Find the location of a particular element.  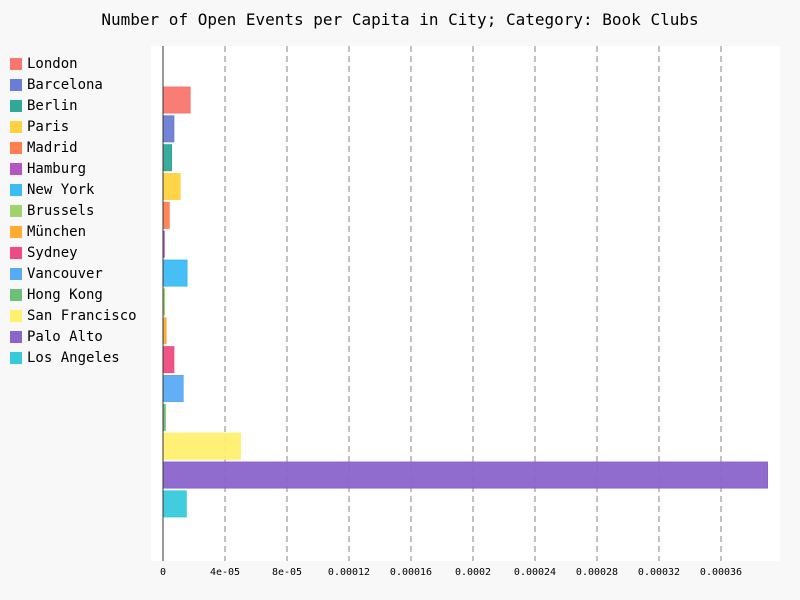

legend-item: Hong Kong is located at coordinates (73, 294).